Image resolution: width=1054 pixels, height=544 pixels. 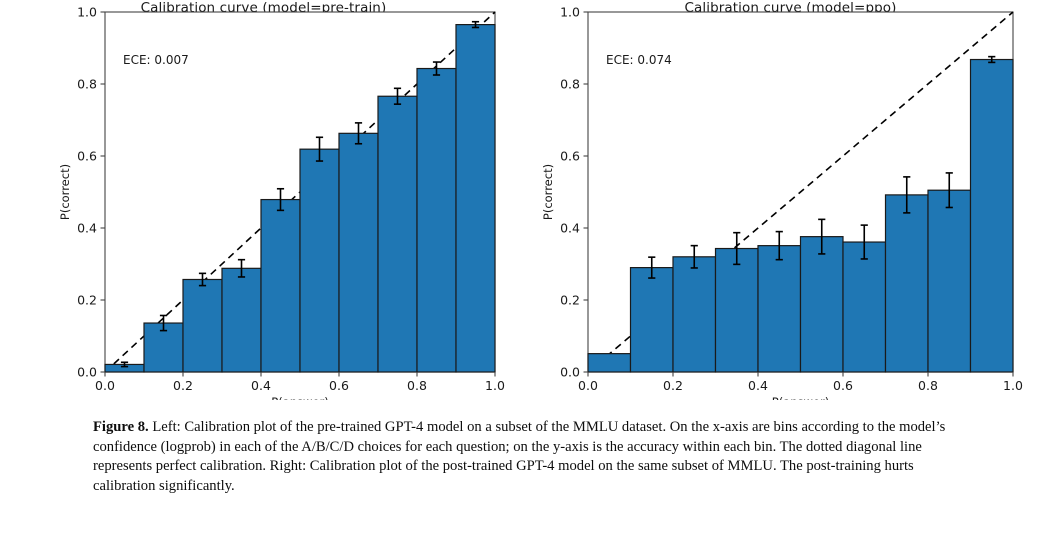 What do you see at coordinates (822, 167) in the screenshot?
I see `error-bars` at bounding box center [822, 167].